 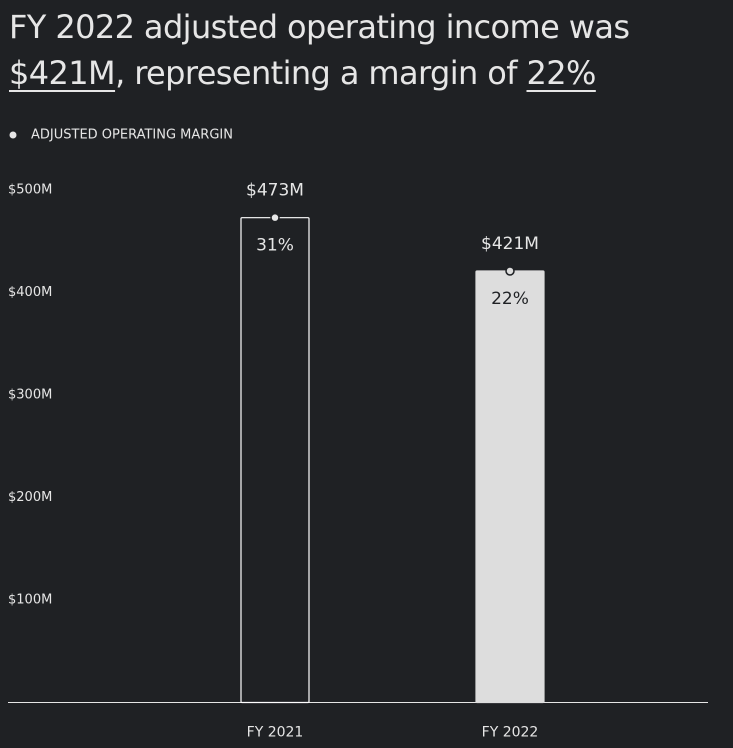 I want to click on value-label: $473M, so click(x=275, y=191).